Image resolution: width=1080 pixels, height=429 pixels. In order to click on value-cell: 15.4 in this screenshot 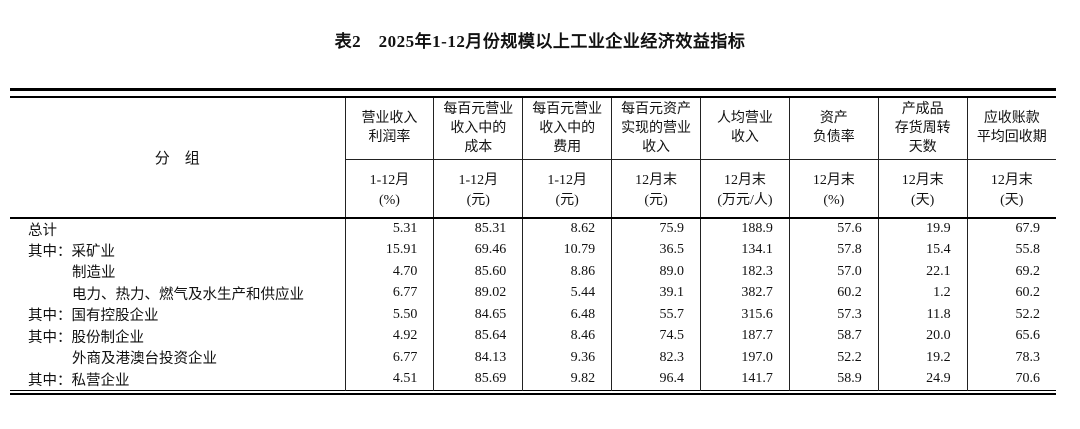, I will do `click(922, 250)`.